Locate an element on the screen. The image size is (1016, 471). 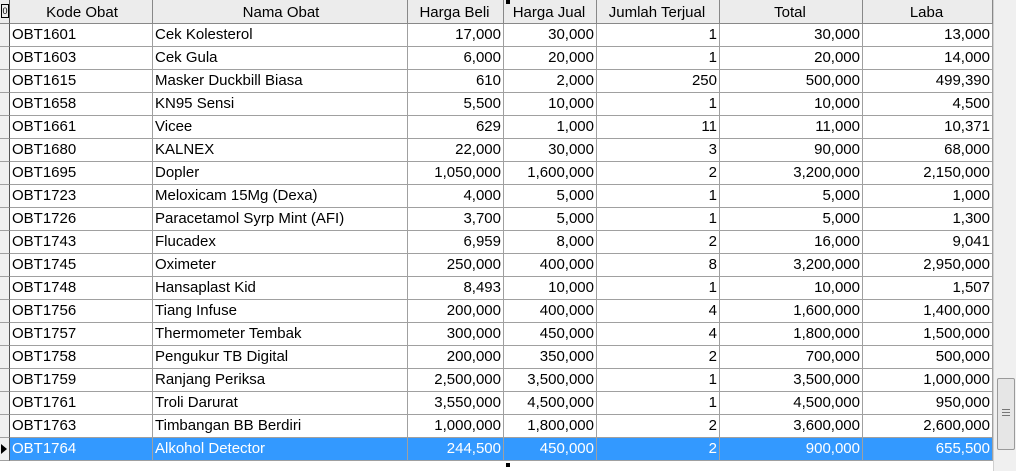
table-row: OBT1603 Cek Gula 6,000 20,000 1 20,000 14,000 is located at coordinates (496, 58).